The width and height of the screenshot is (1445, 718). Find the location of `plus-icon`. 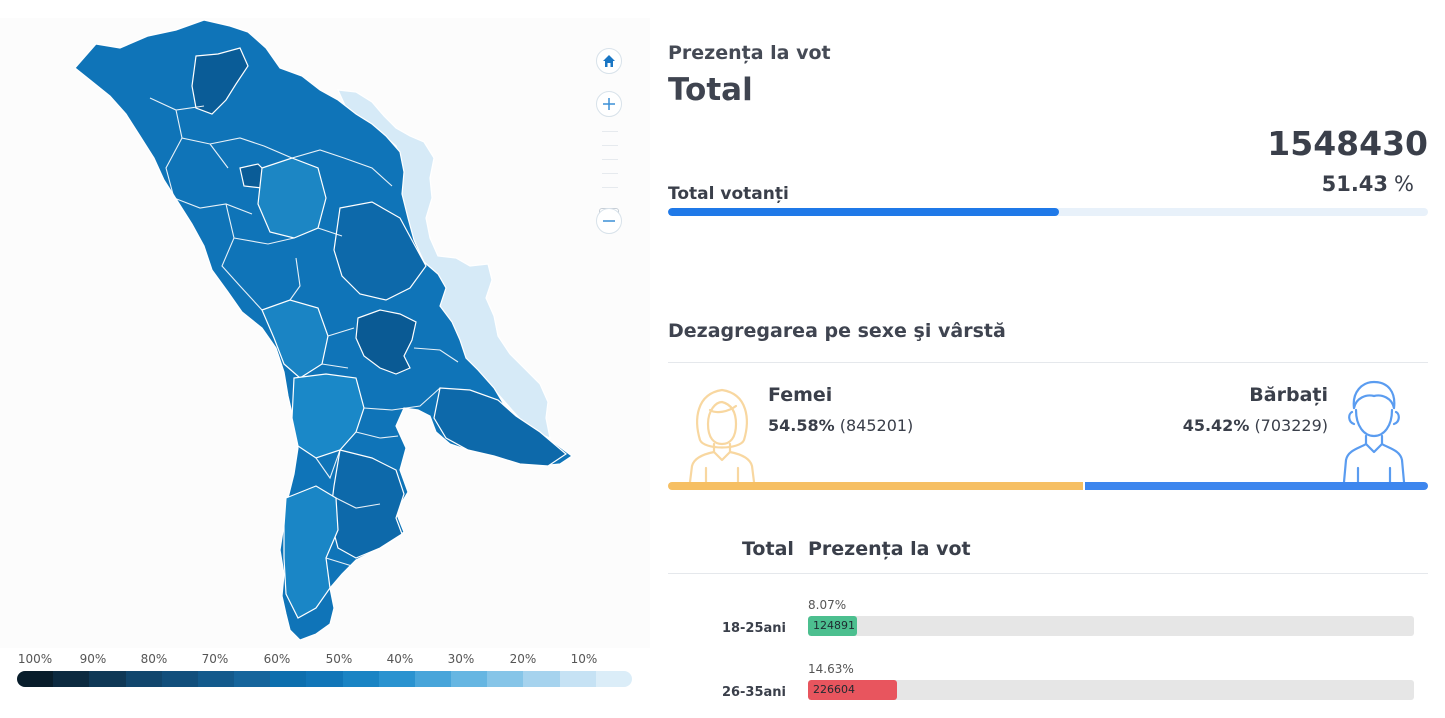

plus-icon is located at coordinates (609, 104).